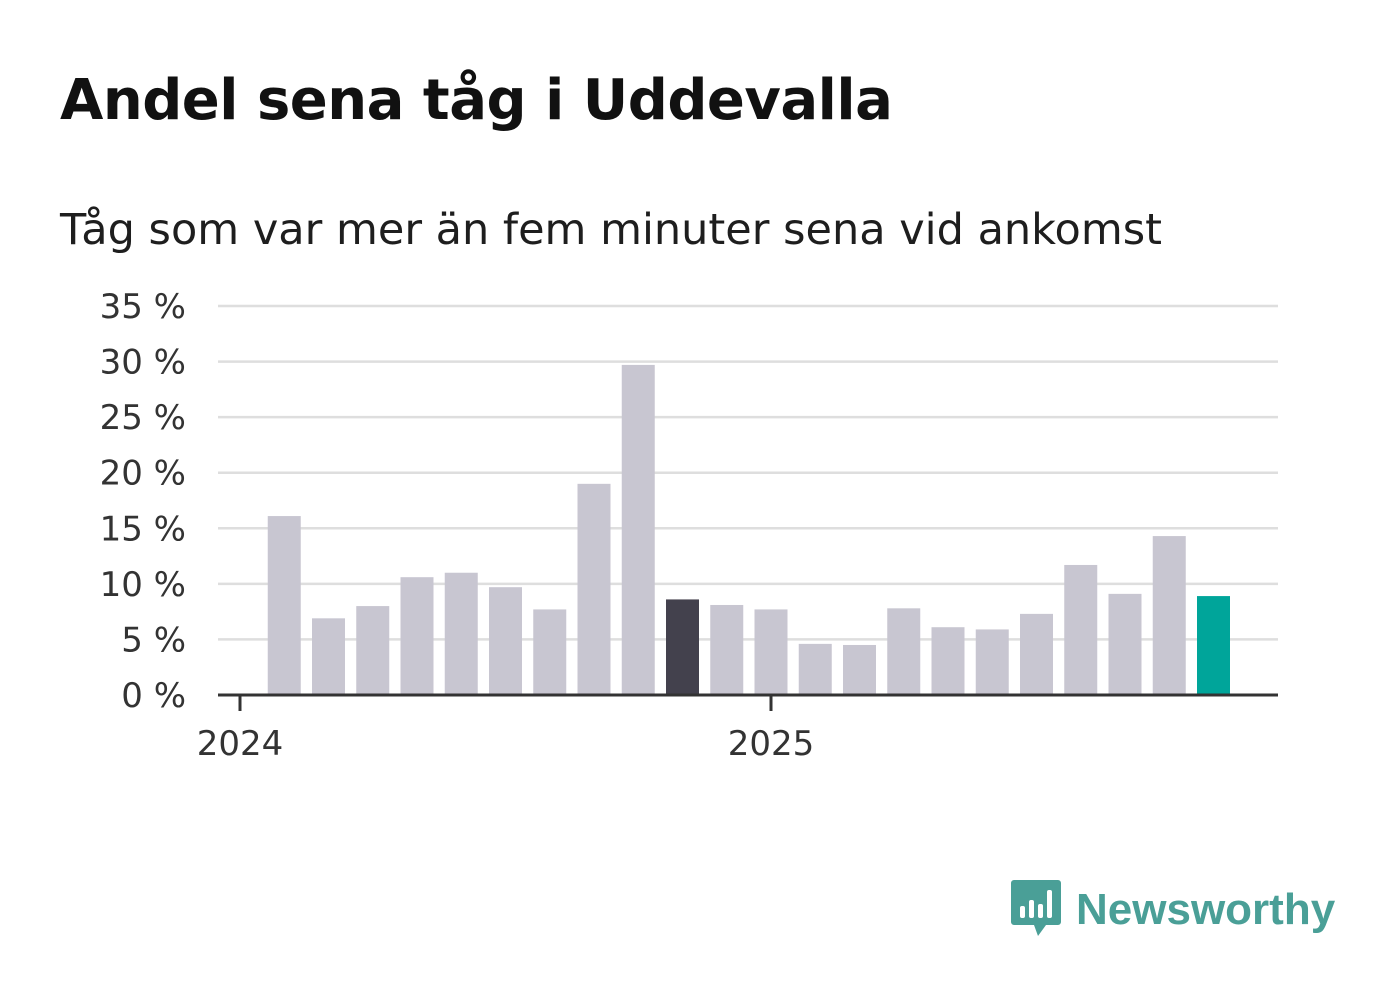  Describe the element at coordinates (143, 307) in the screenshot. I see `y-tick-label: 35 %` at that location.